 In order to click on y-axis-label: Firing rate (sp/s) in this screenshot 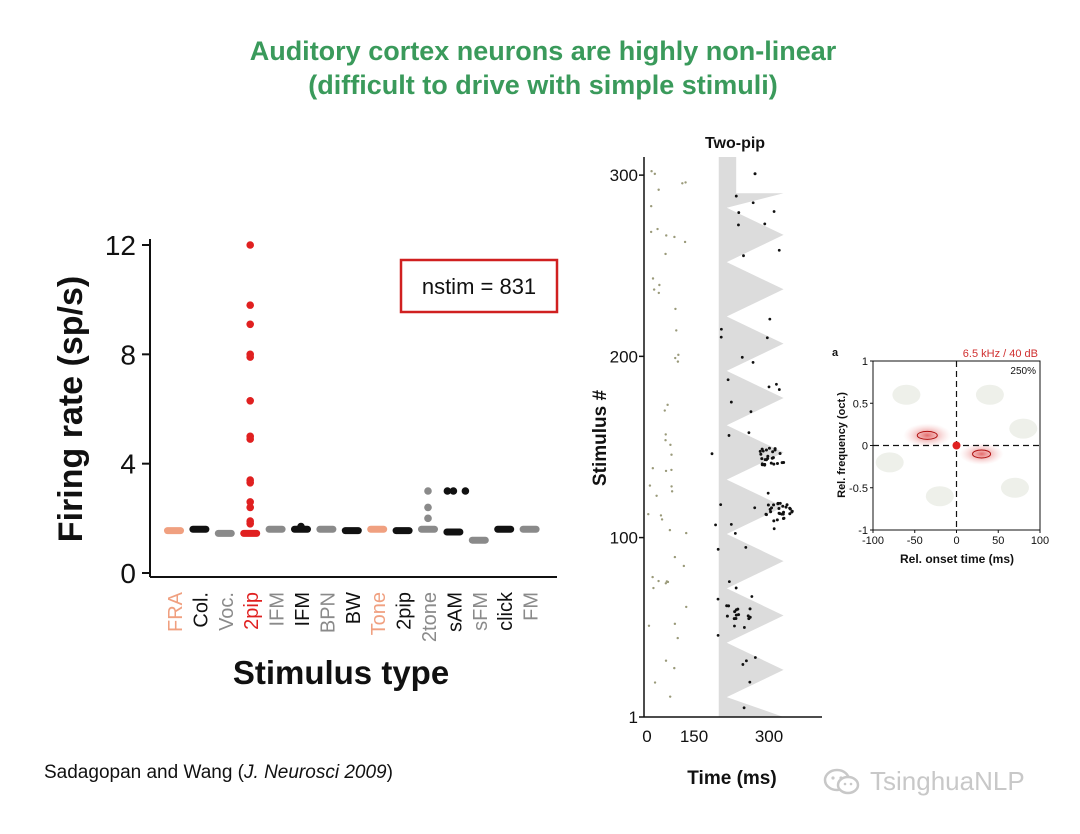, I will do `click(71, 409)`.